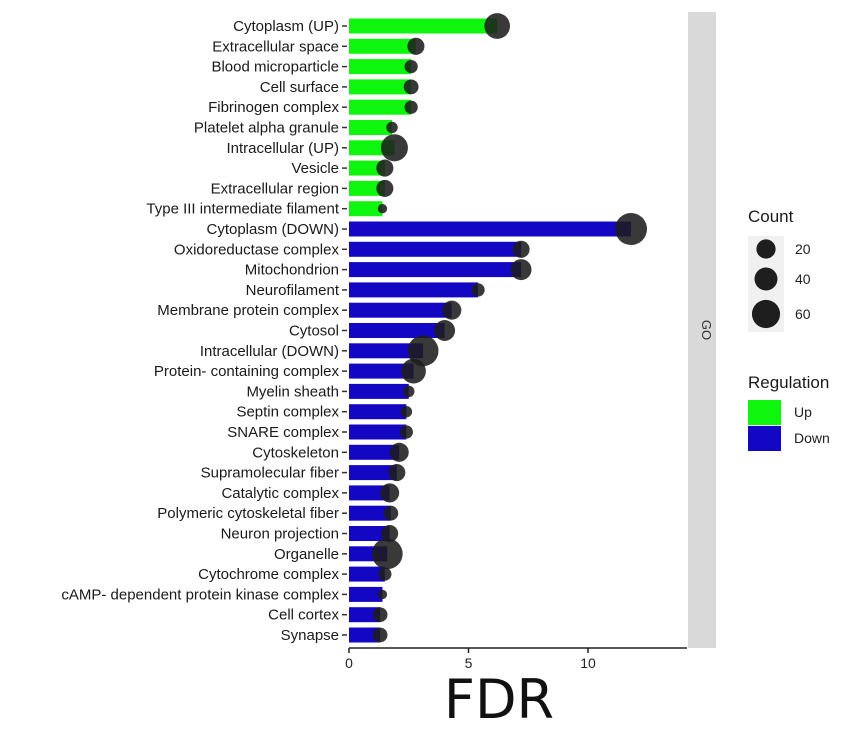 Image resolution: width=850 pixels, height=729 pixels. Describe the element at coordinates (295, 452) in the screenshot. I see `category-label: Cytoskeleton` at that location.